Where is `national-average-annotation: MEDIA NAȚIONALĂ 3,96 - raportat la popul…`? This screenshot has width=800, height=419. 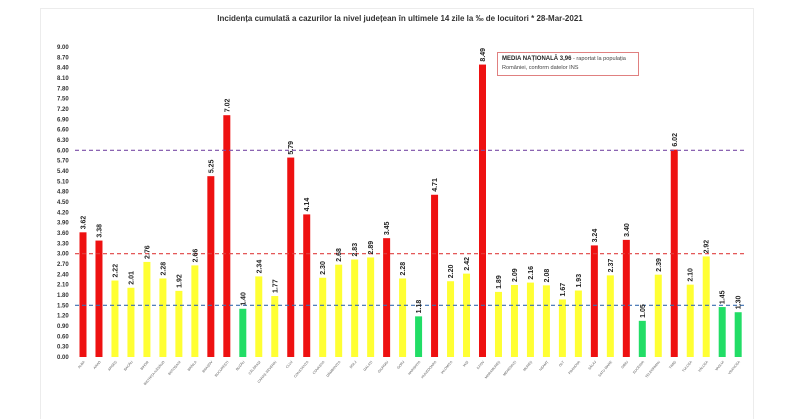
national-average-annotation: MEDIA NAȚIONALĂ 3,96 - raportat la popul… is located at coordinates (568, 64).